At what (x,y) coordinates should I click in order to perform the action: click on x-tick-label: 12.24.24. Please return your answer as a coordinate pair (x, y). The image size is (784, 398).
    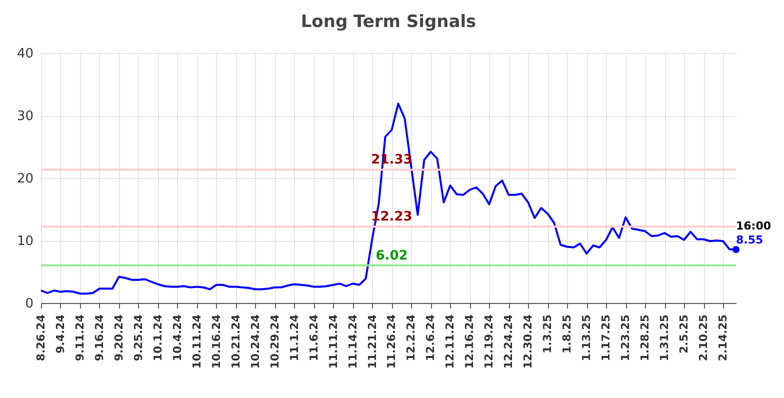
    Looking at the image, I should click on (509, 341).